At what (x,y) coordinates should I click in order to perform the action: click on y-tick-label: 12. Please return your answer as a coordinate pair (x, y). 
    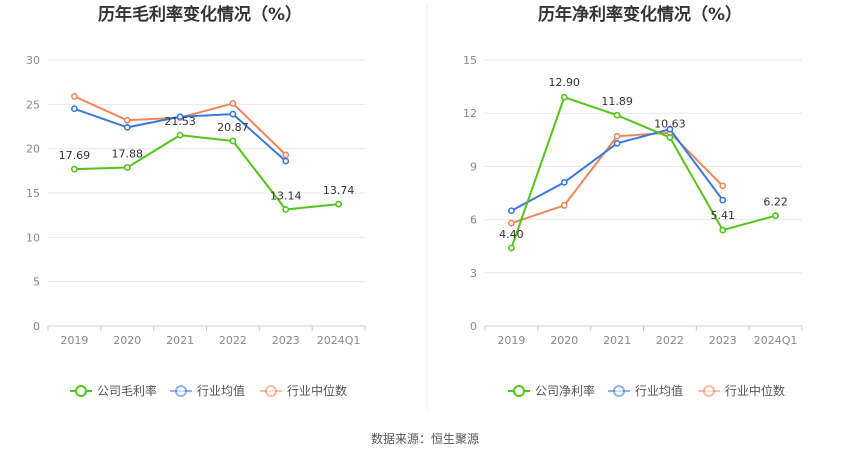
    Looking at the image, I should click on (470, 113).